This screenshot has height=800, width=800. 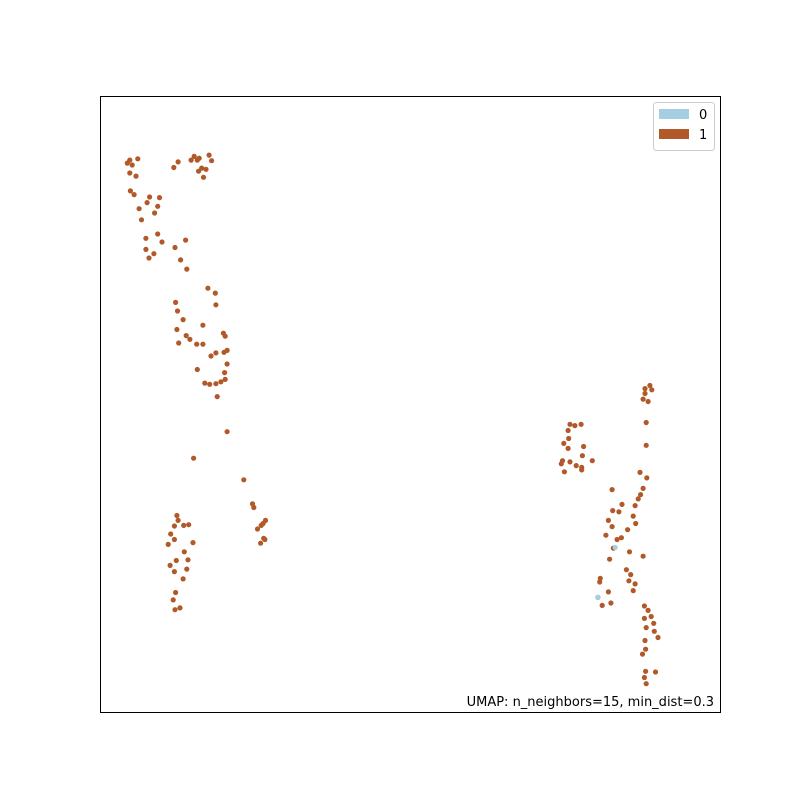 I want to click on legend-label-1: 1, so click(x=703, y=135).